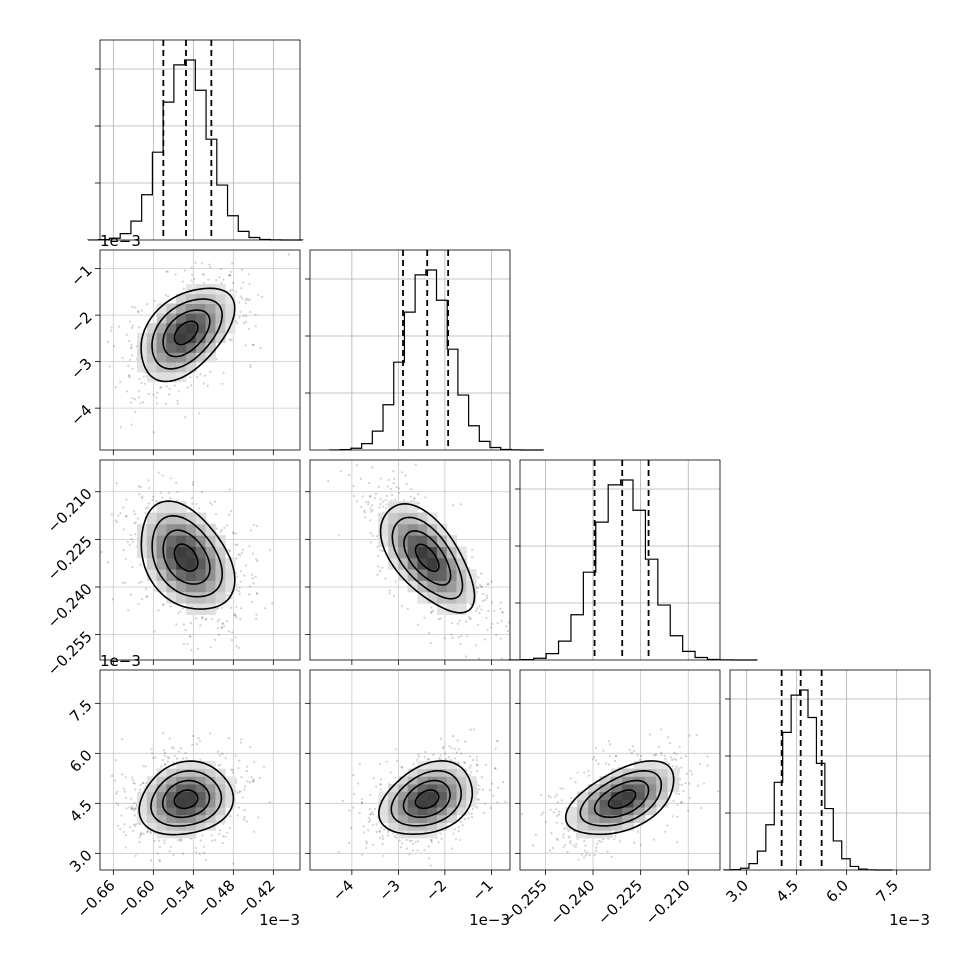  I want to click on x-tick-label-0-0: −0.66, so click(96, 898).